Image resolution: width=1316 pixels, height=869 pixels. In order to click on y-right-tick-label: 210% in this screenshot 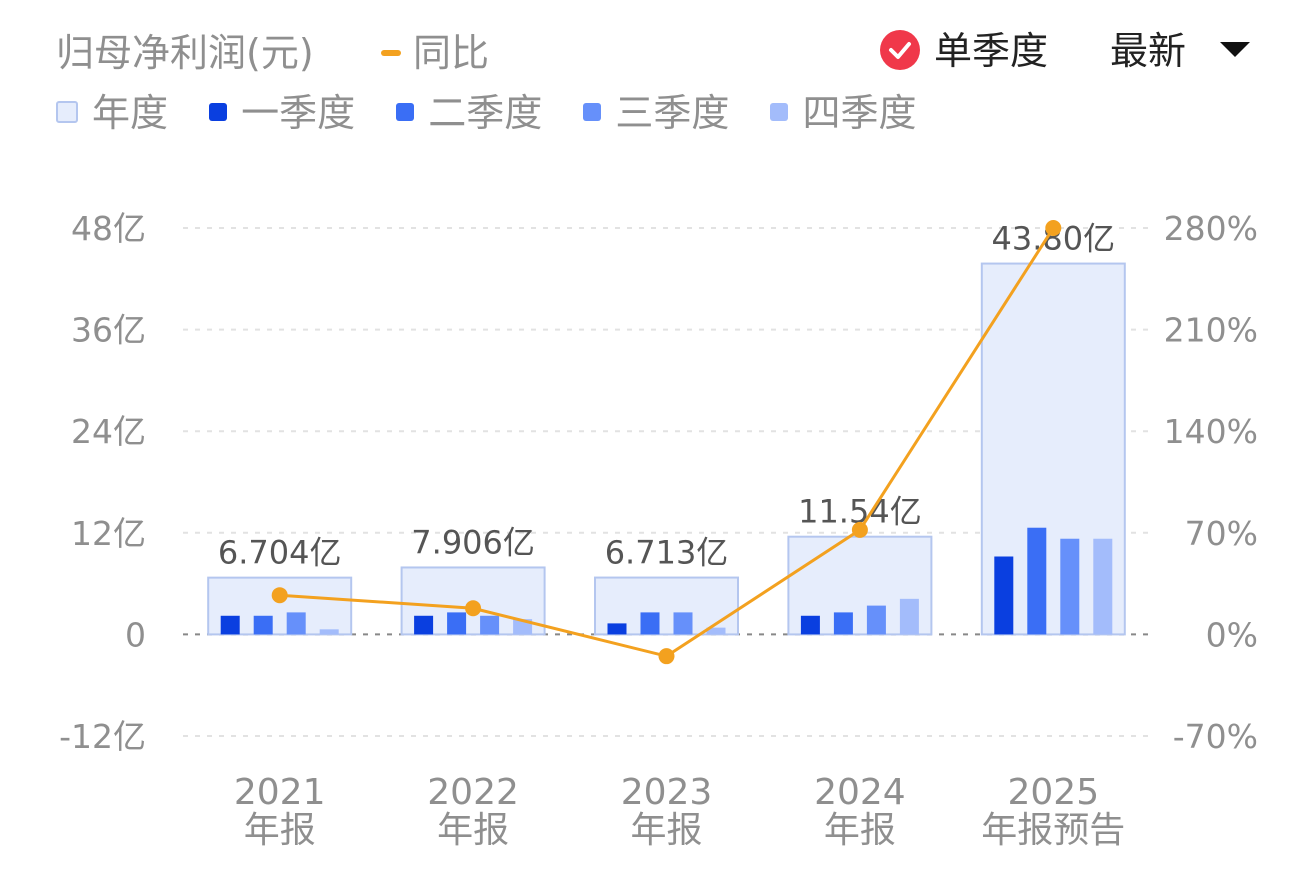, I will do `click(1211, 330)`.